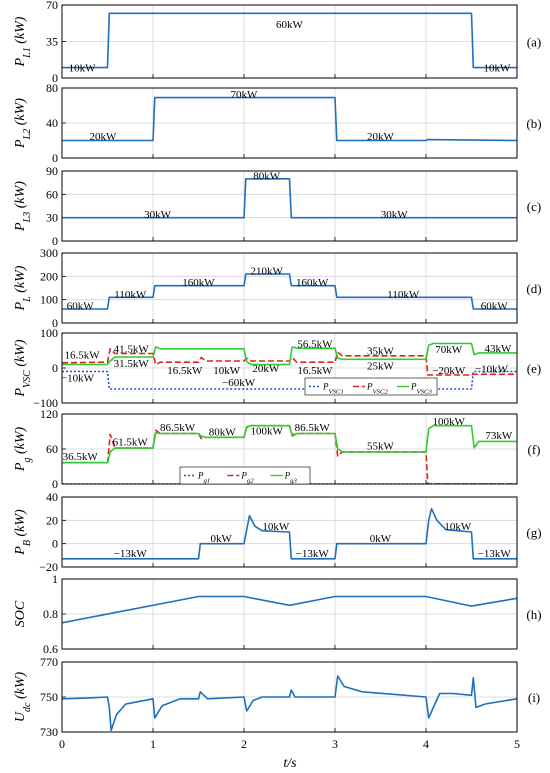 The height and width of the screenshot is (773, 550). Describe the element at coordinates (23, 288) in the screenshot. I see `y-axis-label: PL (kW)` at that location.